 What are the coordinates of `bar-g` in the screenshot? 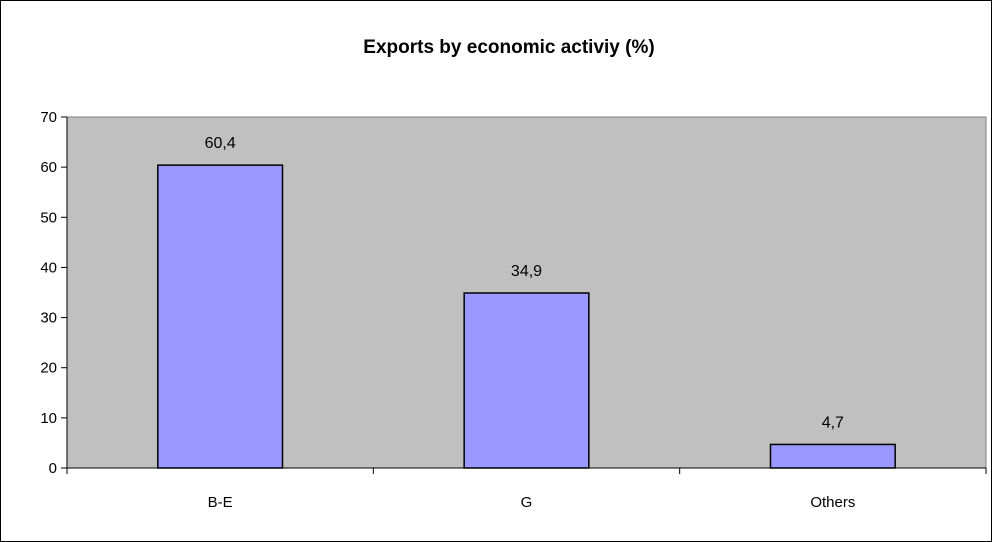 It's located at (526, 380).